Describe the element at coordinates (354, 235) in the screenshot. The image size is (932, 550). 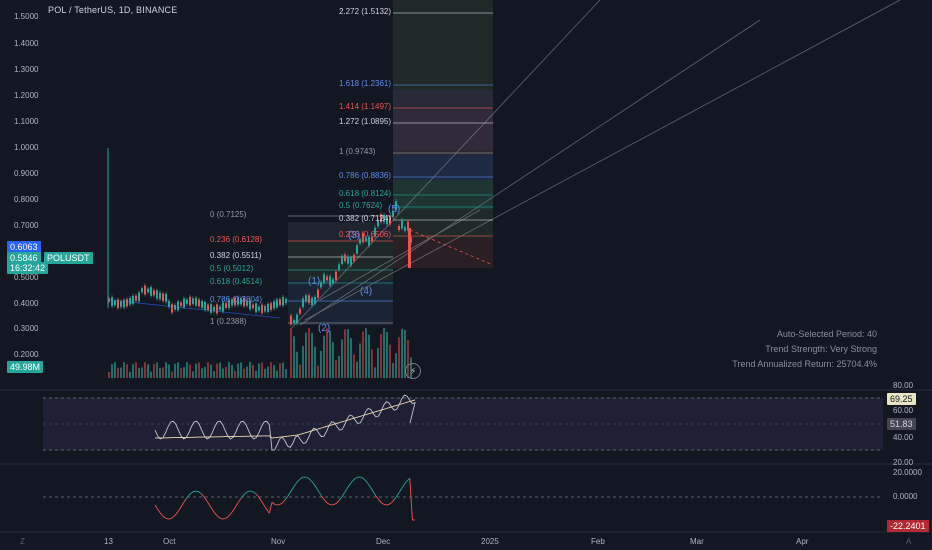
I see `wave-label: (3)` at that location.